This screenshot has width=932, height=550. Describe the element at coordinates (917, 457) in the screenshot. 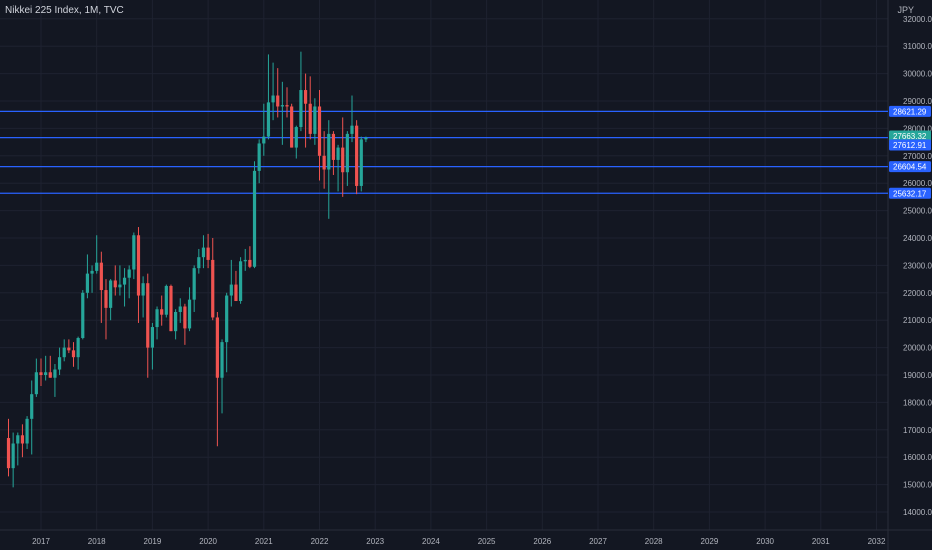

I see `y-tick-label: 16000.00` at that location.